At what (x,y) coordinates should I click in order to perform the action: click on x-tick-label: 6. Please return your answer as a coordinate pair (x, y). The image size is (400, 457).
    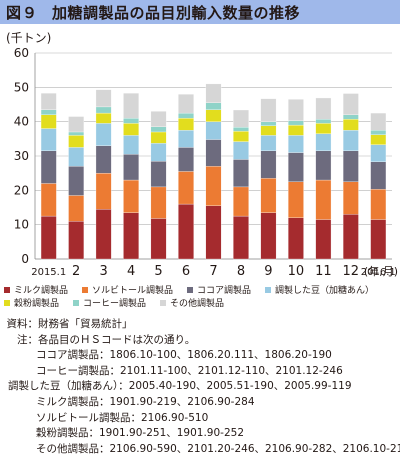
    Looking at the image, I should click on (186, 271).